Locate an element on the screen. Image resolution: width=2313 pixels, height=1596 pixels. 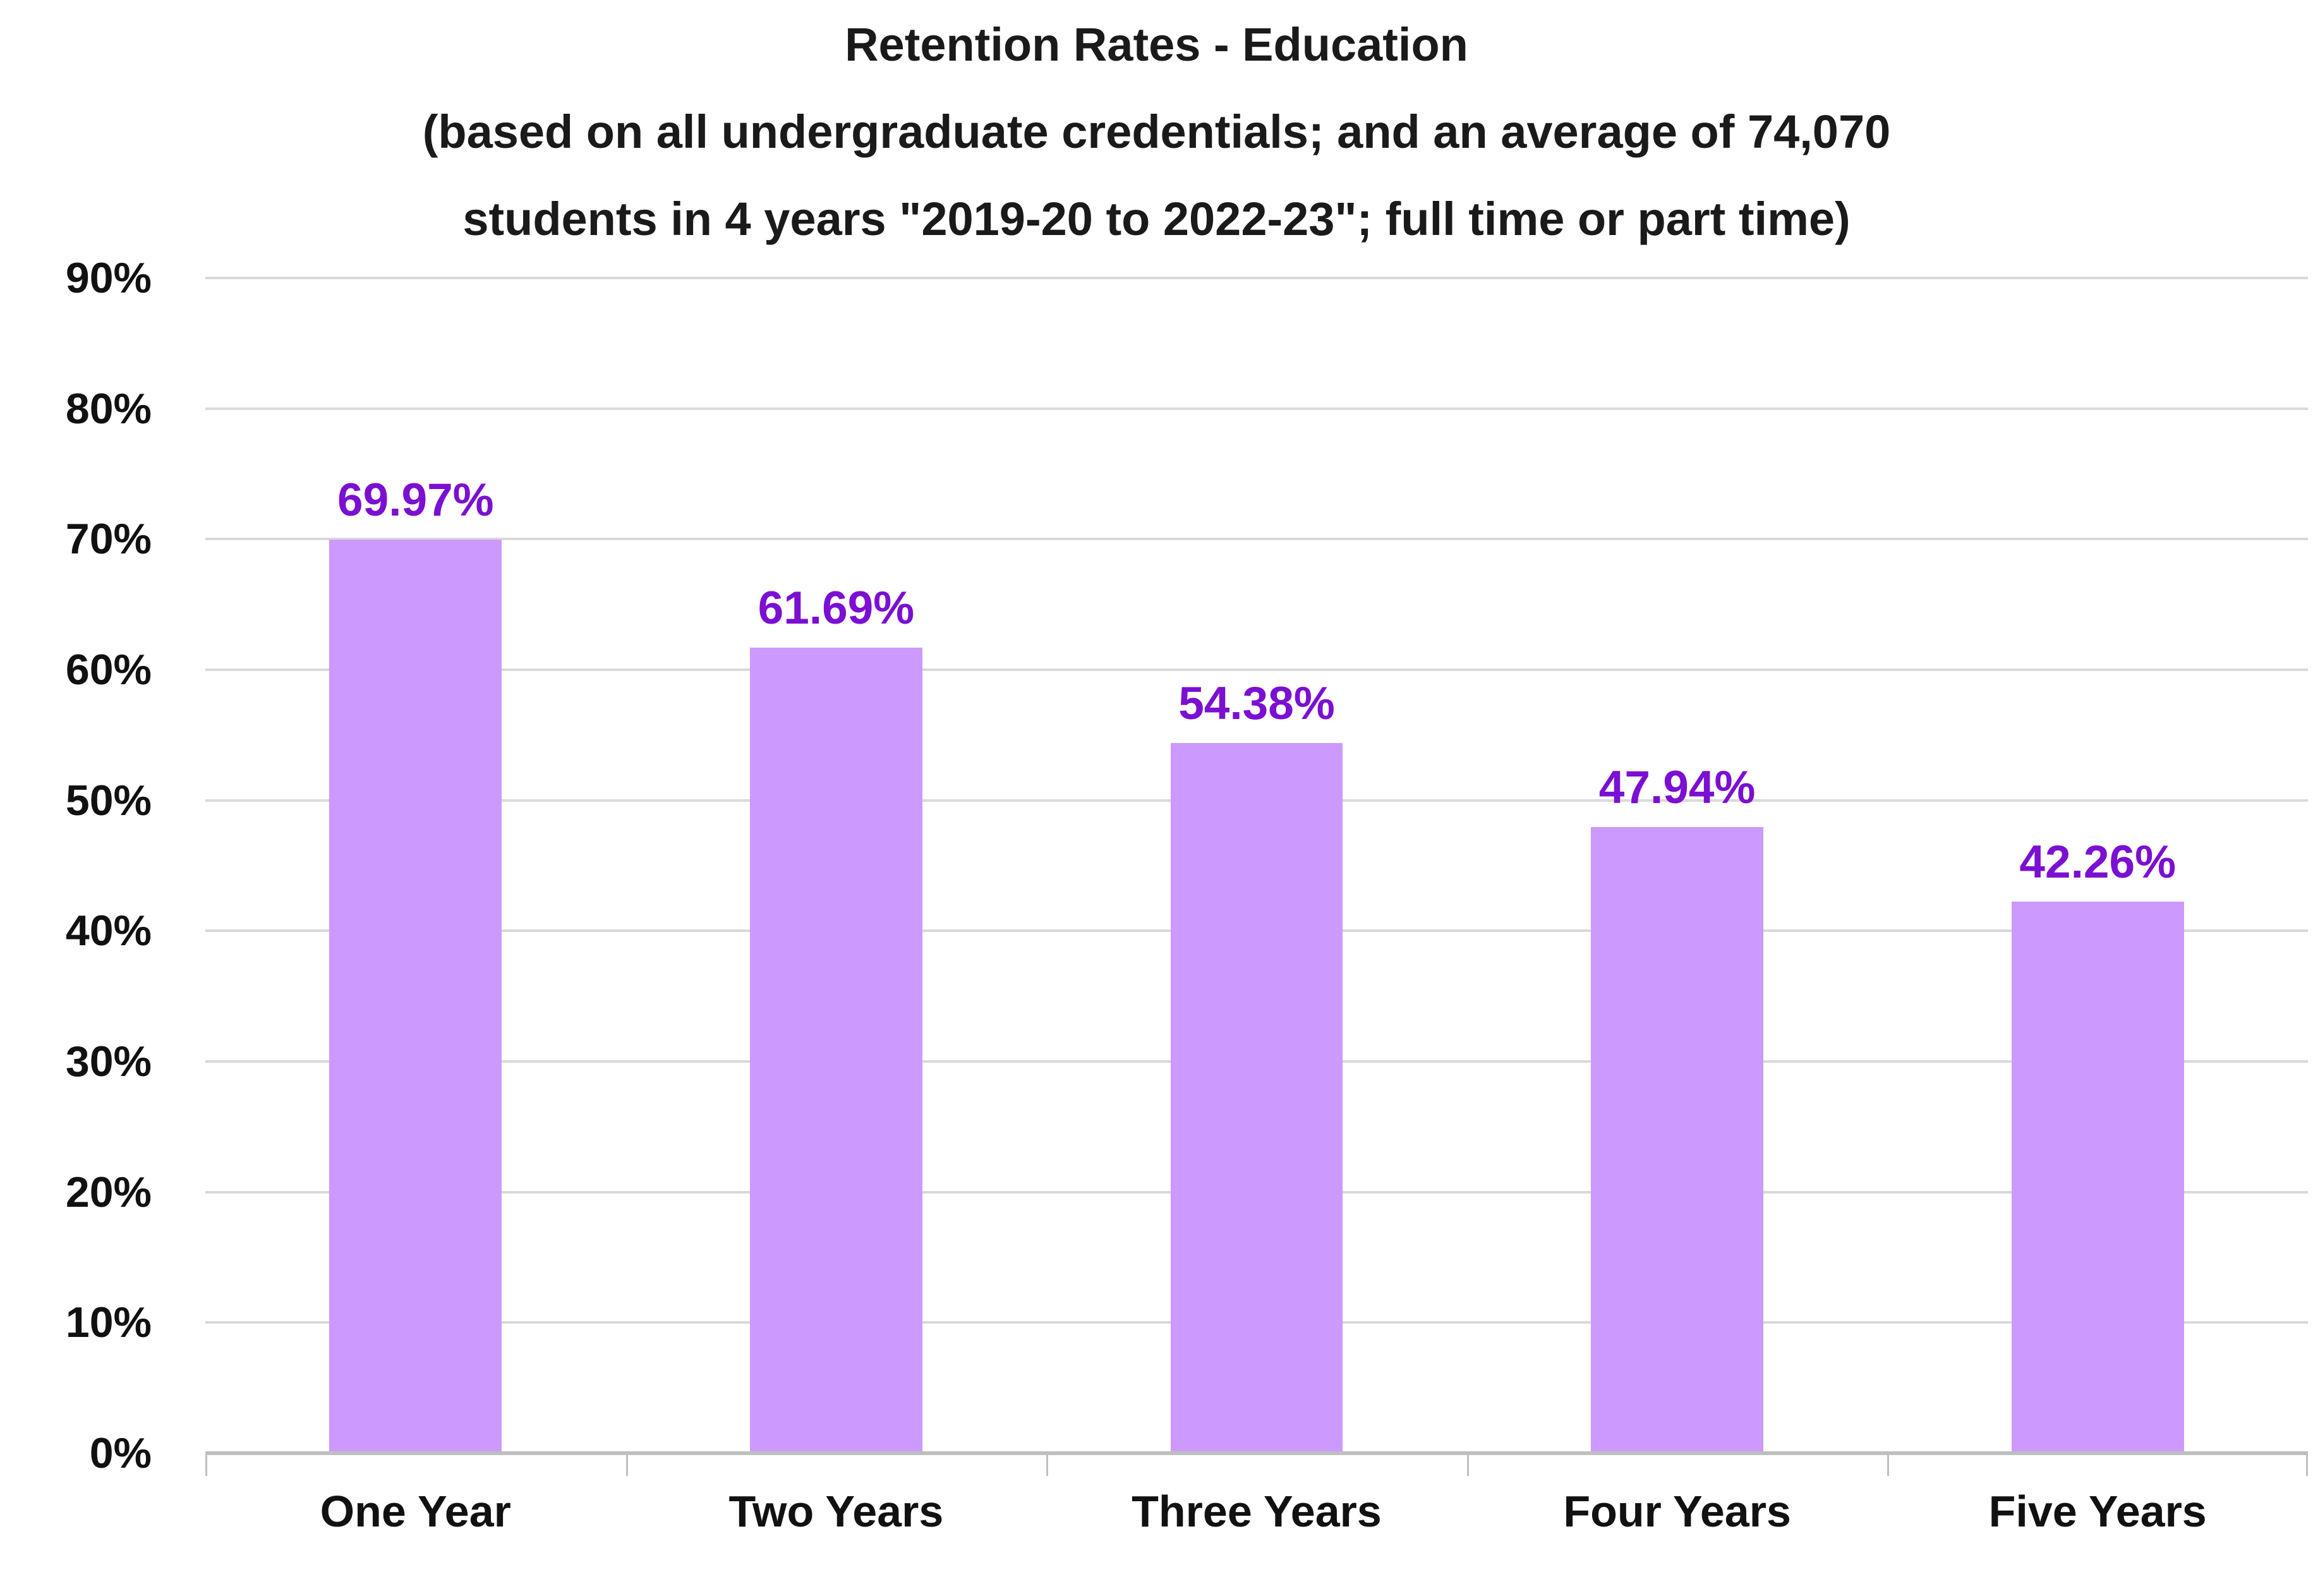
y-tick-label: 10% is located at coordinates (108, 1322).